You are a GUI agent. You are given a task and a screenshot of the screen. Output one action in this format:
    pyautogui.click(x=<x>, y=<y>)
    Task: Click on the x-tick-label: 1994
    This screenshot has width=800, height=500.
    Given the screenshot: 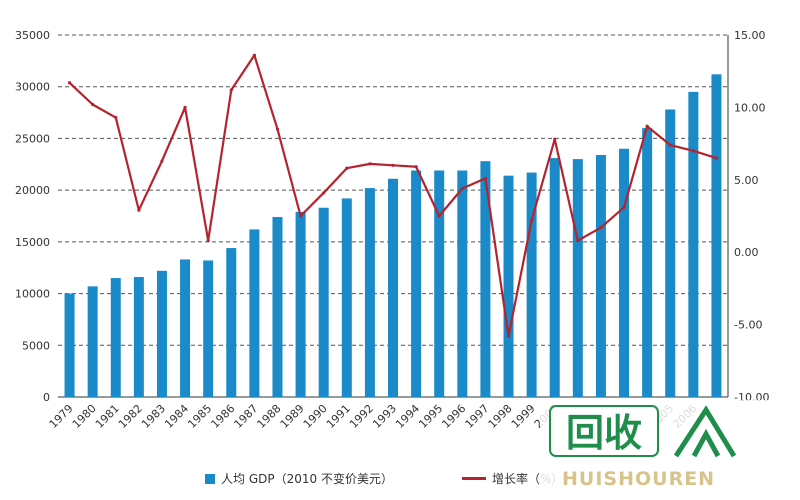 What is the action you would take?
    pyautogui.click(x=407, y=416)
    